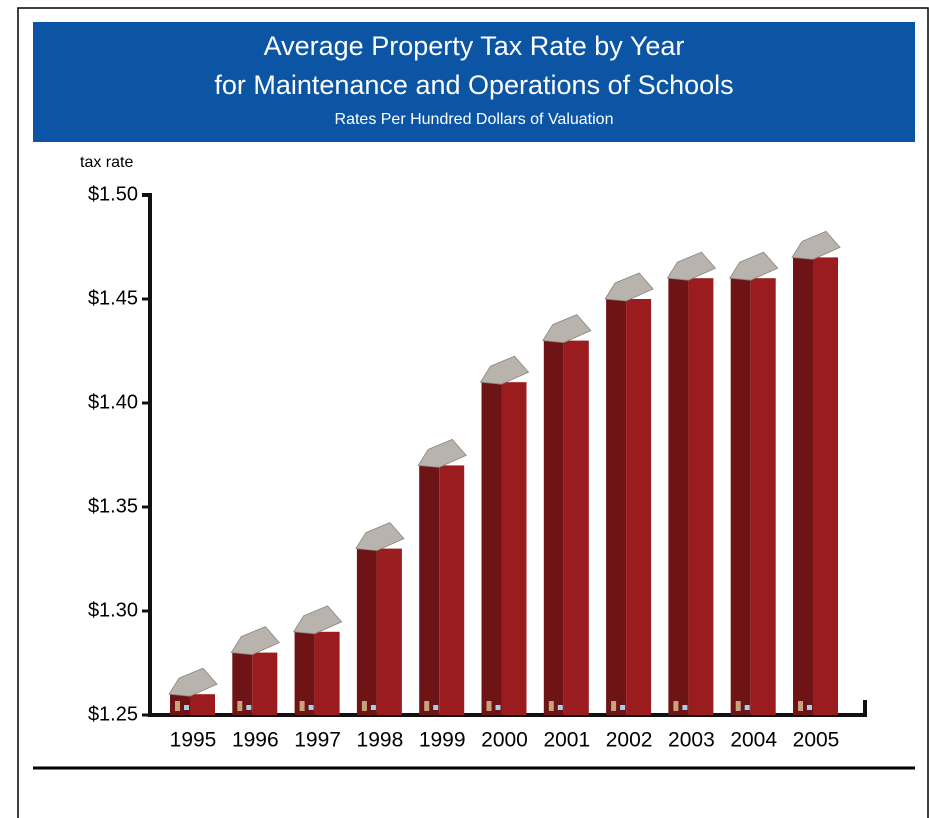 This screenshot has height=818, width=929. I want to click on x-tick-label: 2004, so click(753, 740).